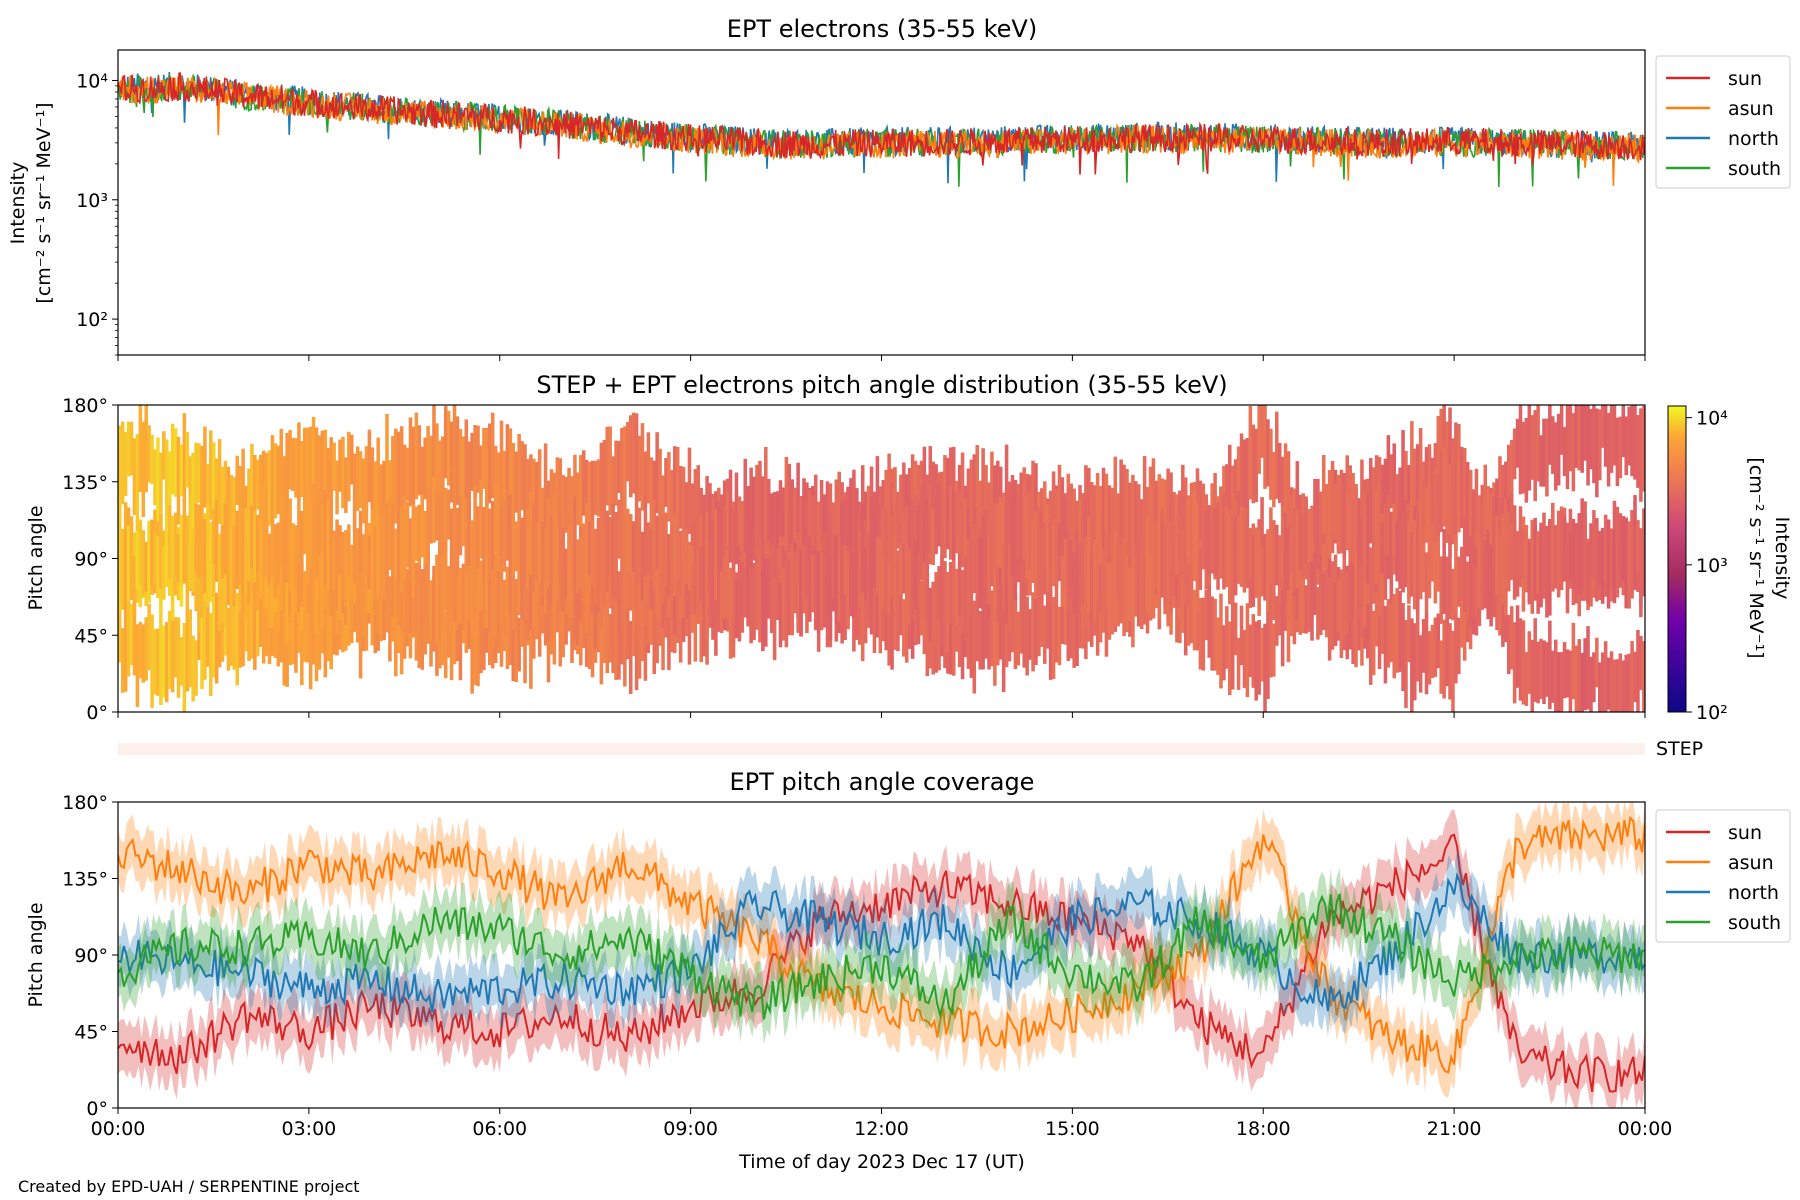 This screenshot has width=1800, height=1200. I want to click on panel1-ylabel-line1: Intensity, so click(18, 203).